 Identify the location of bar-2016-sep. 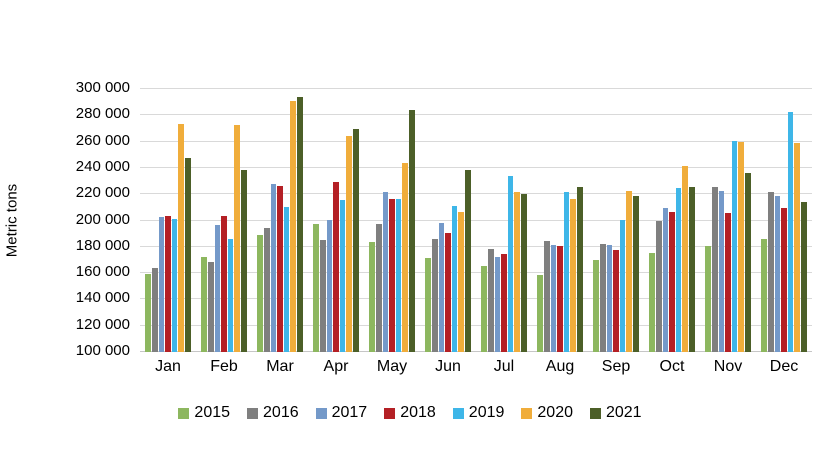
(603, 297).